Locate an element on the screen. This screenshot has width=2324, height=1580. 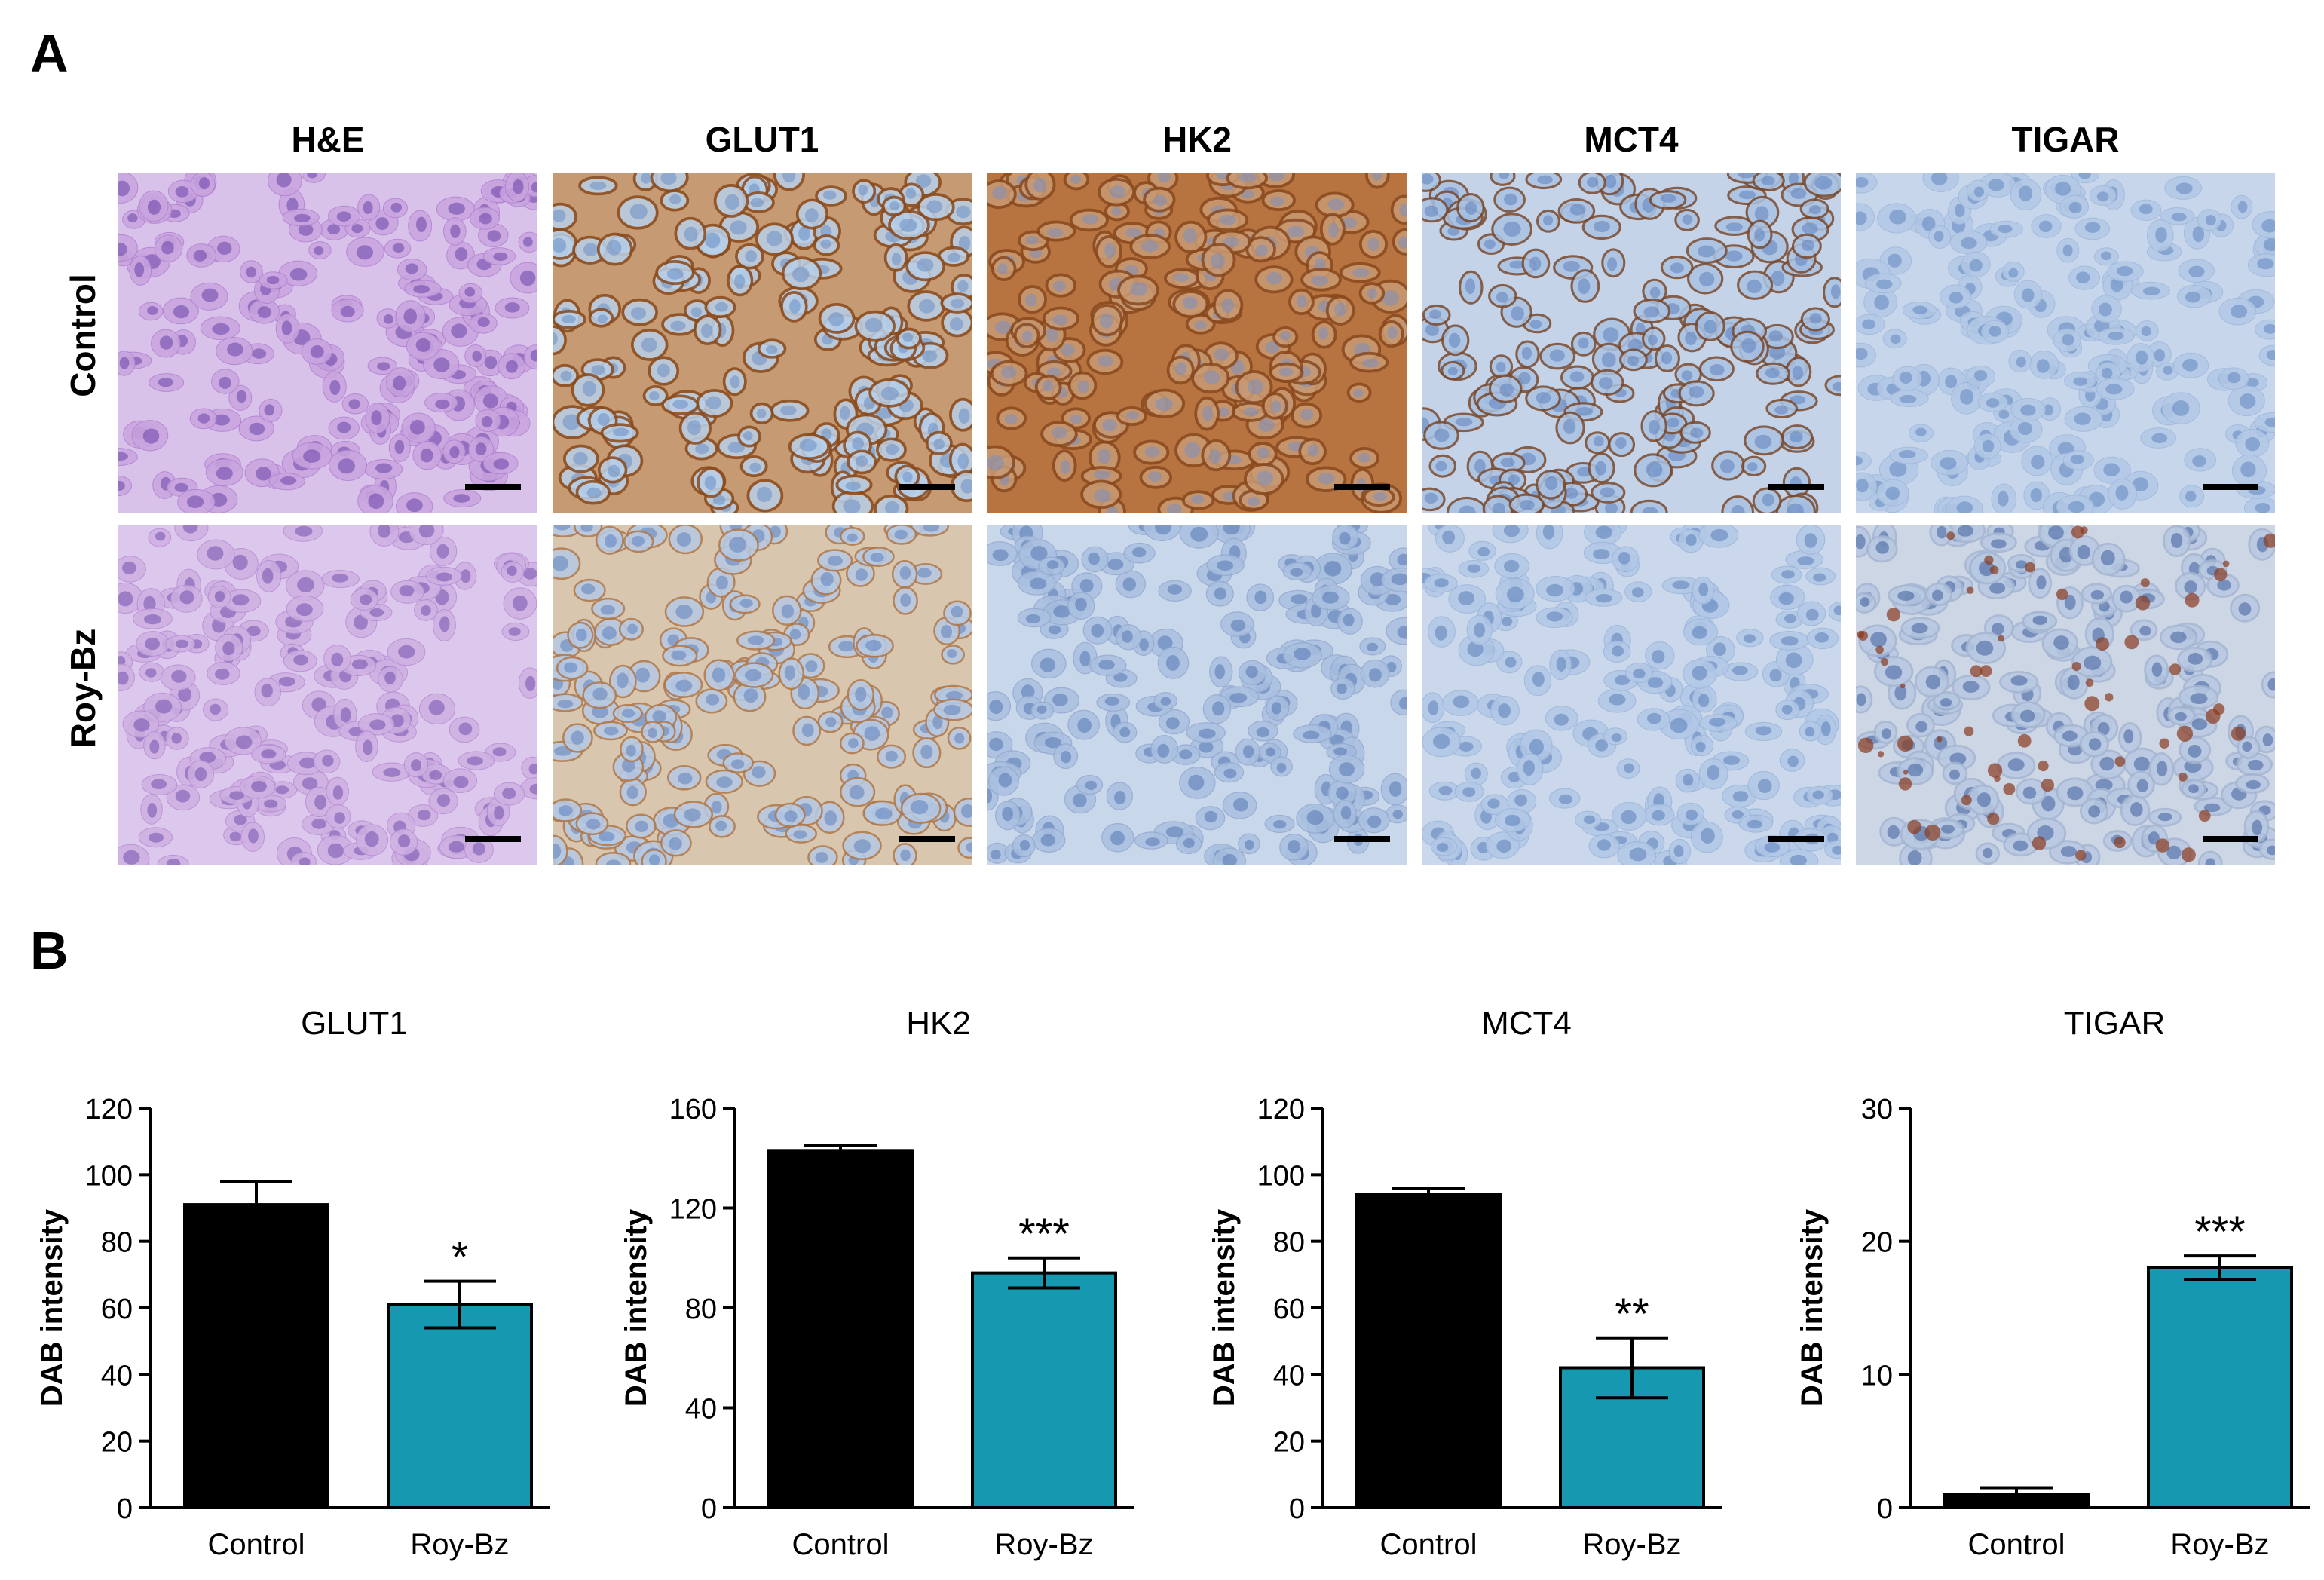
chart-title: GLUT1 is located at coordinates (355, 1023).